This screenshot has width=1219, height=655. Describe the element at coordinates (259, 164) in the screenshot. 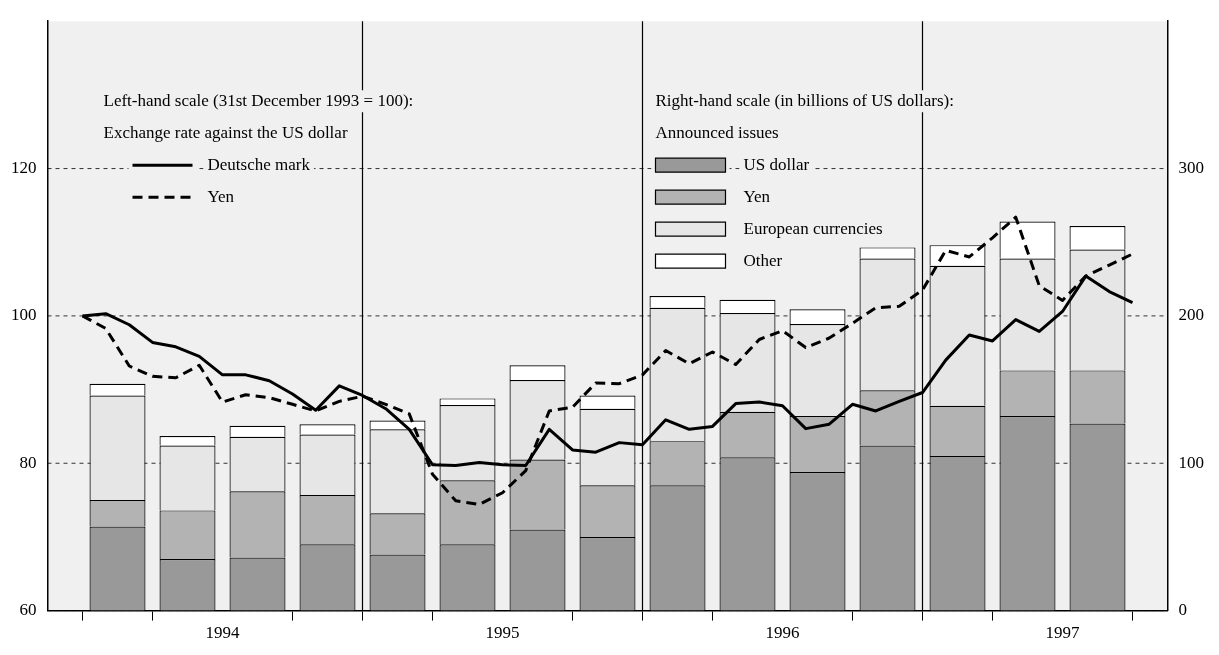

I see `legend-label: Deutsche mark` at that location.